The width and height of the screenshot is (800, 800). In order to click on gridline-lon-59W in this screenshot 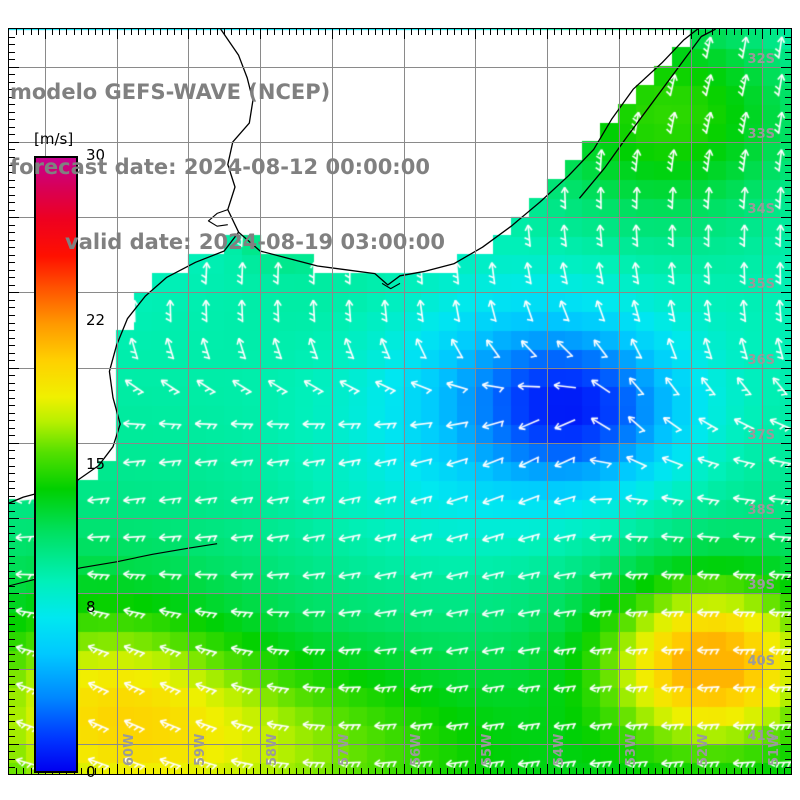, I will do `click(189, 401)`.